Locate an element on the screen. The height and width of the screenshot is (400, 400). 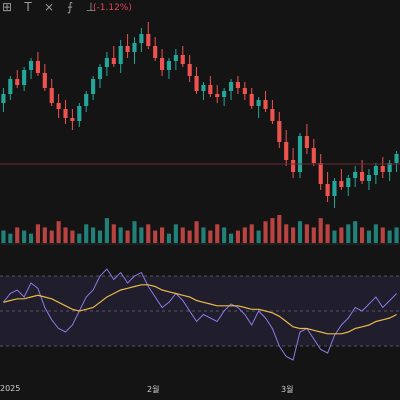
indicator-tool-icon: ⨍ is located at coordinates (70, 7).